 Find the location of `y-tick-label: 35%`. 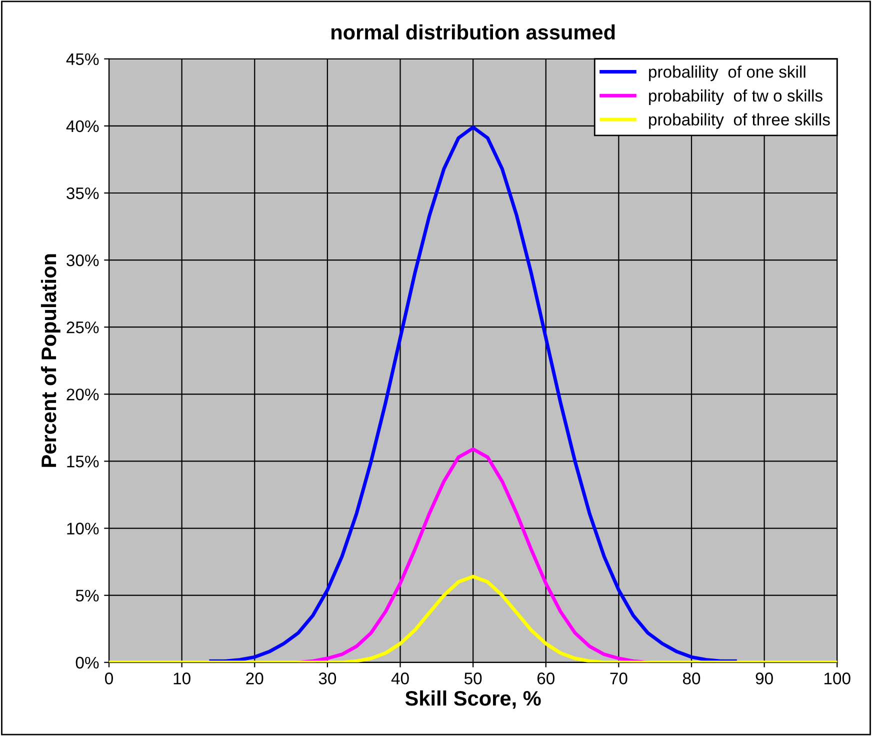

y-tick-label: 35% is located at coordinates (82, 193).